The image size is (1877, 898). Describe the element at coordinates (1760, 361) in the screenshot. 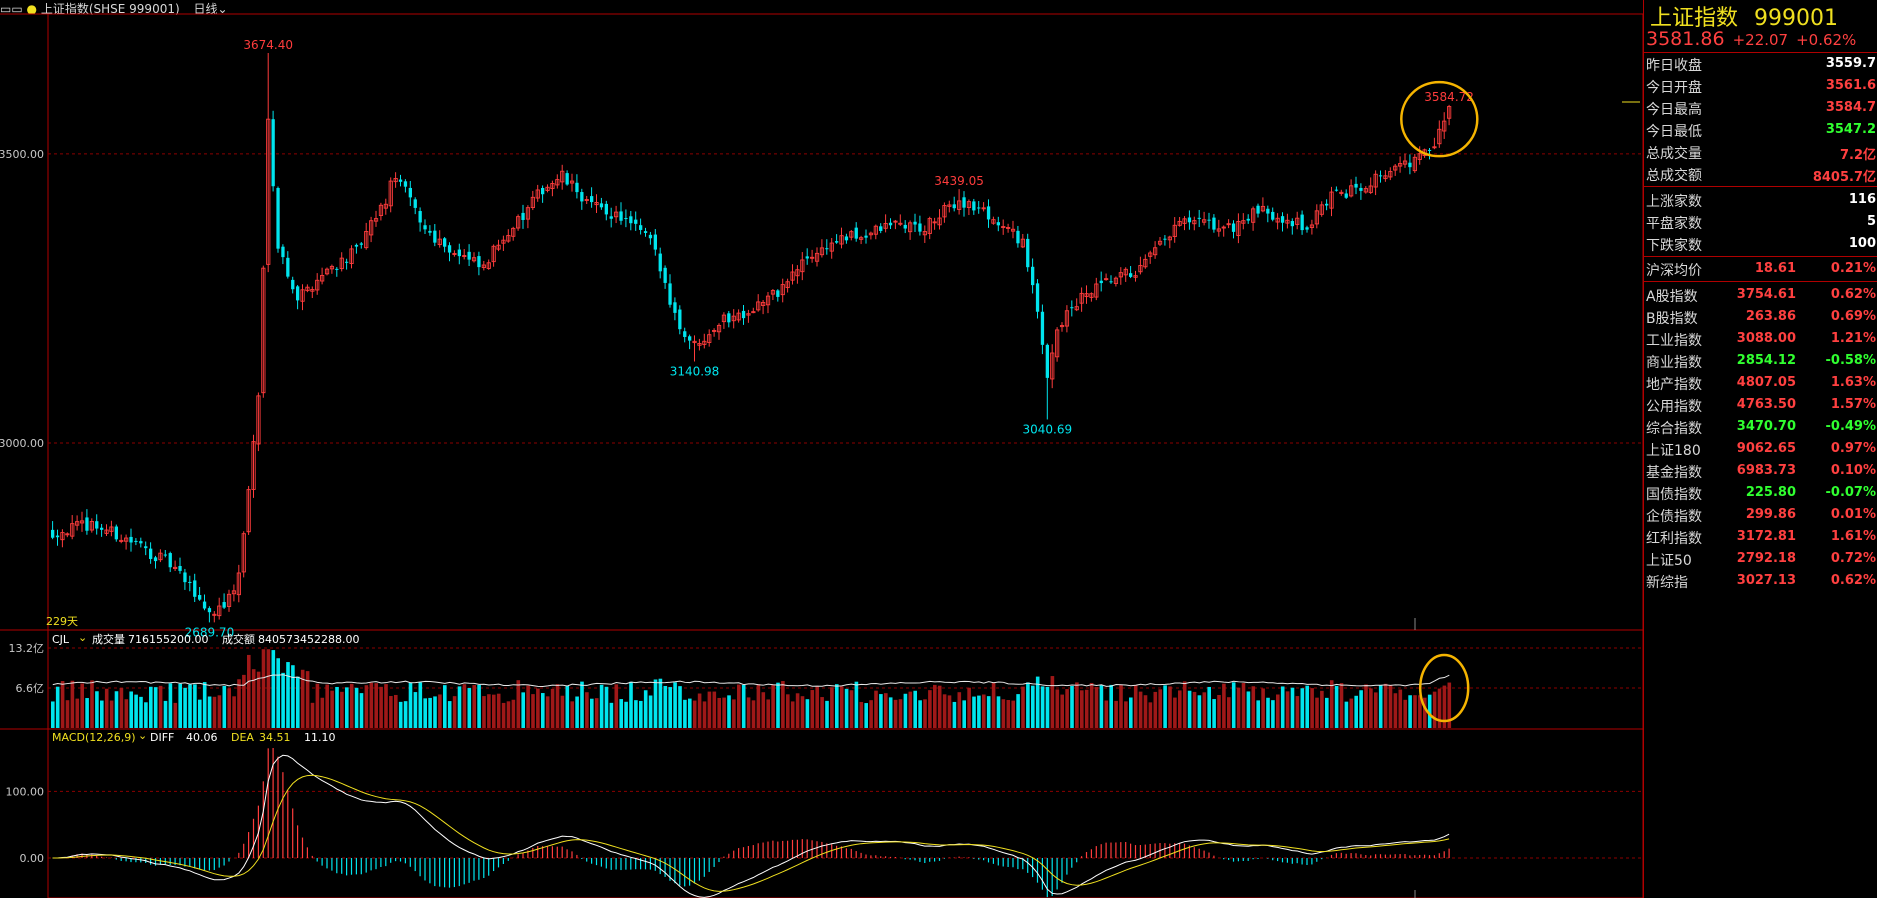

I see `quote-row: 商业指数 2854.12 -0.58%` at that location.